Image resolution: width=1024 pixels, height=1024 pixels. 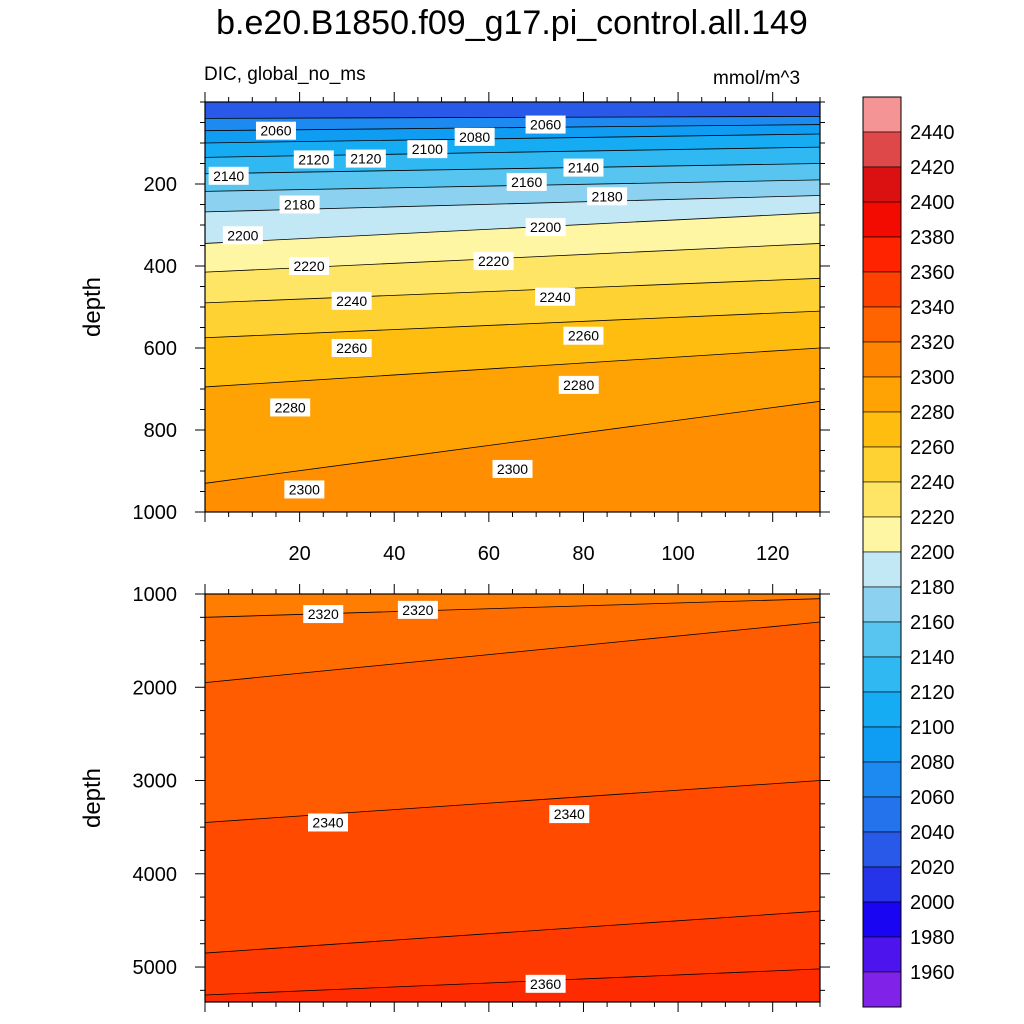 I want to click on contour-label: 2140, so click(x=583, y=167).